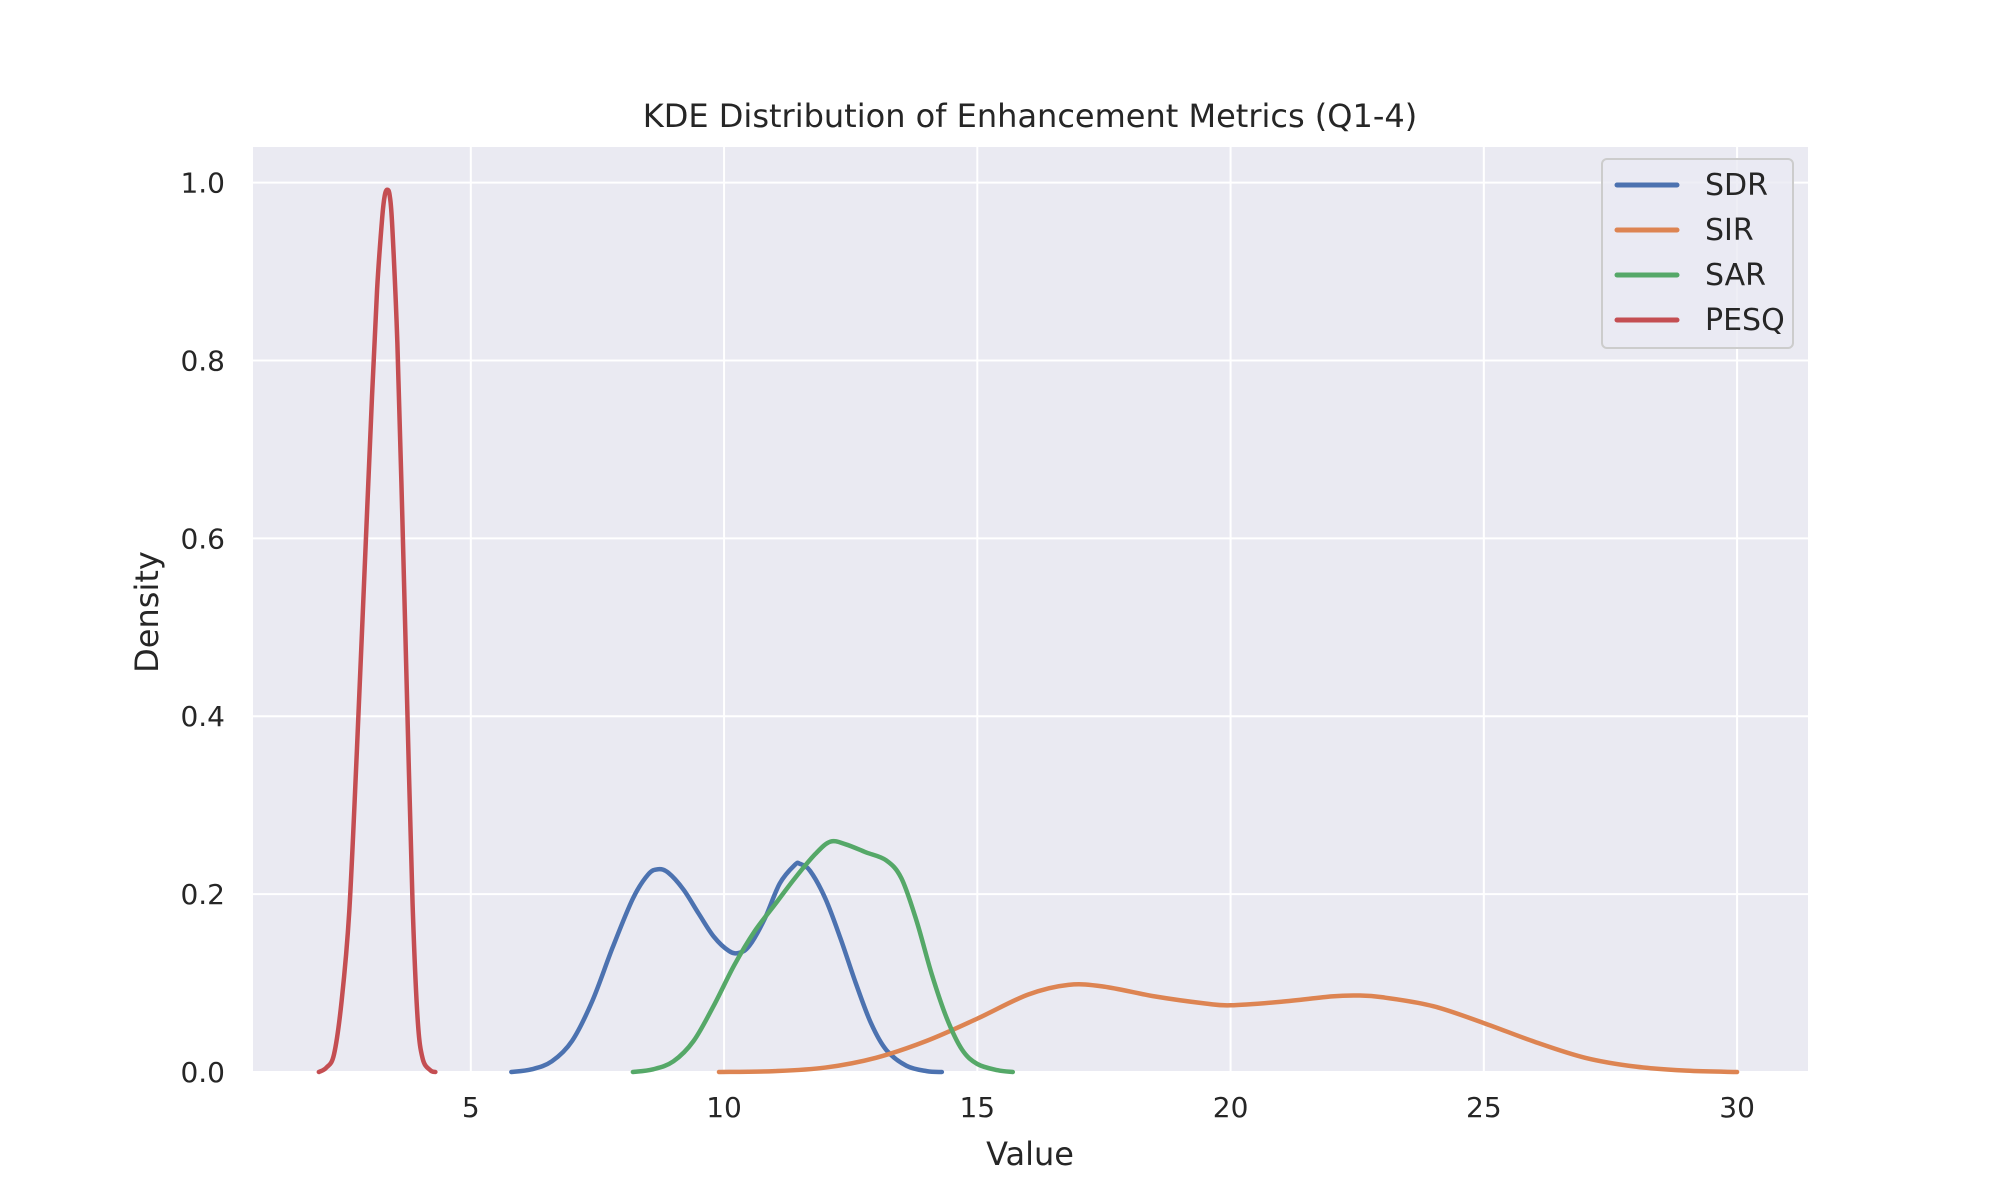 Image resolution: width=2000 pixels, height=1200 pixels. I want to click on y-tick-label: 0.0, so click(202, 1072).